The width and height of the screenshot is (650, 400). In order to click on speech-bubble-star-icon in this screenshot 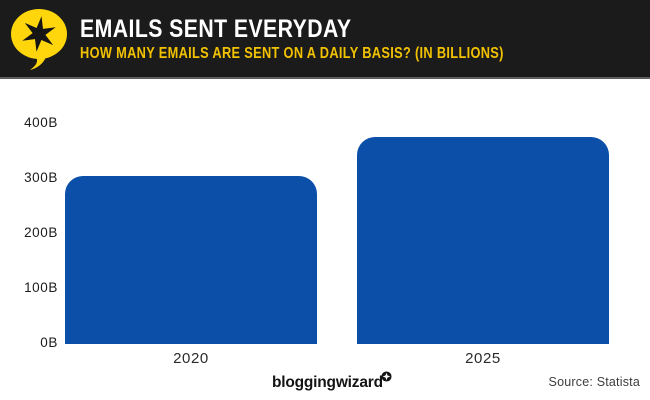, I will do `click(40, 39)`.